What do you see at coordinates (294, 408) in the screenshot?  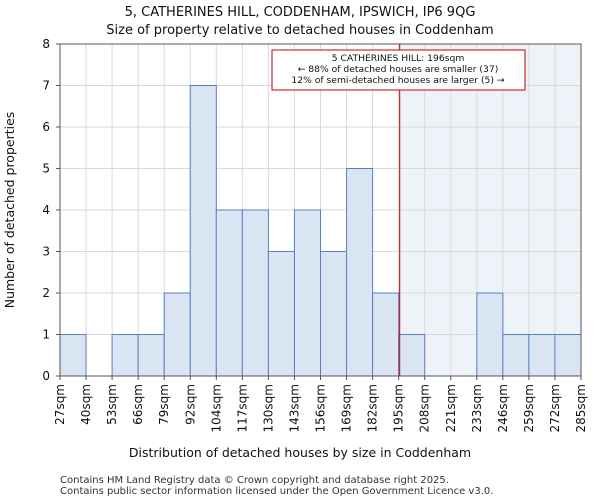 I see `x-tick-label-143sqm: 143sqm` at bounding box center [294, 408].